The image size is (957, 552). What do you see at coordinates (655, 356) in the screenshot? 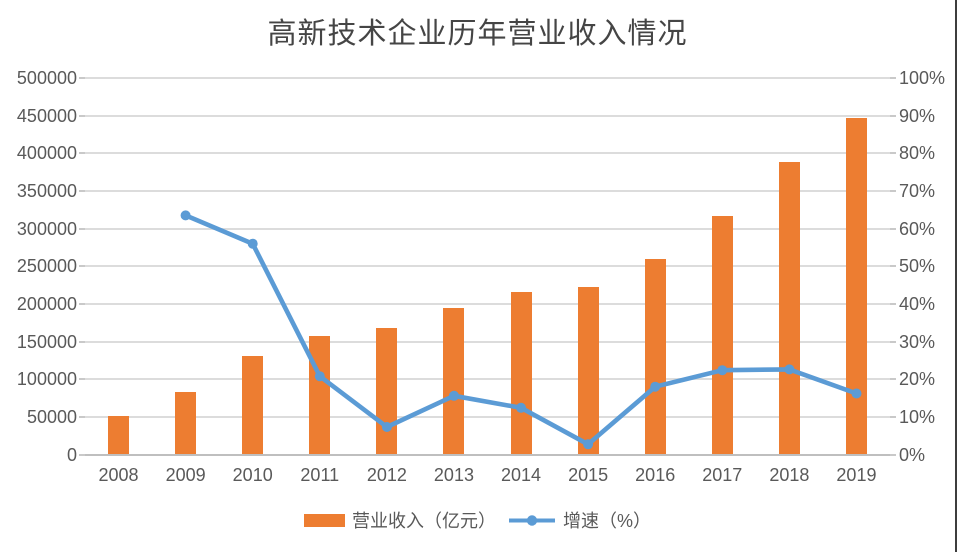
I see `bar-2016` at bounding box center [655, 356].